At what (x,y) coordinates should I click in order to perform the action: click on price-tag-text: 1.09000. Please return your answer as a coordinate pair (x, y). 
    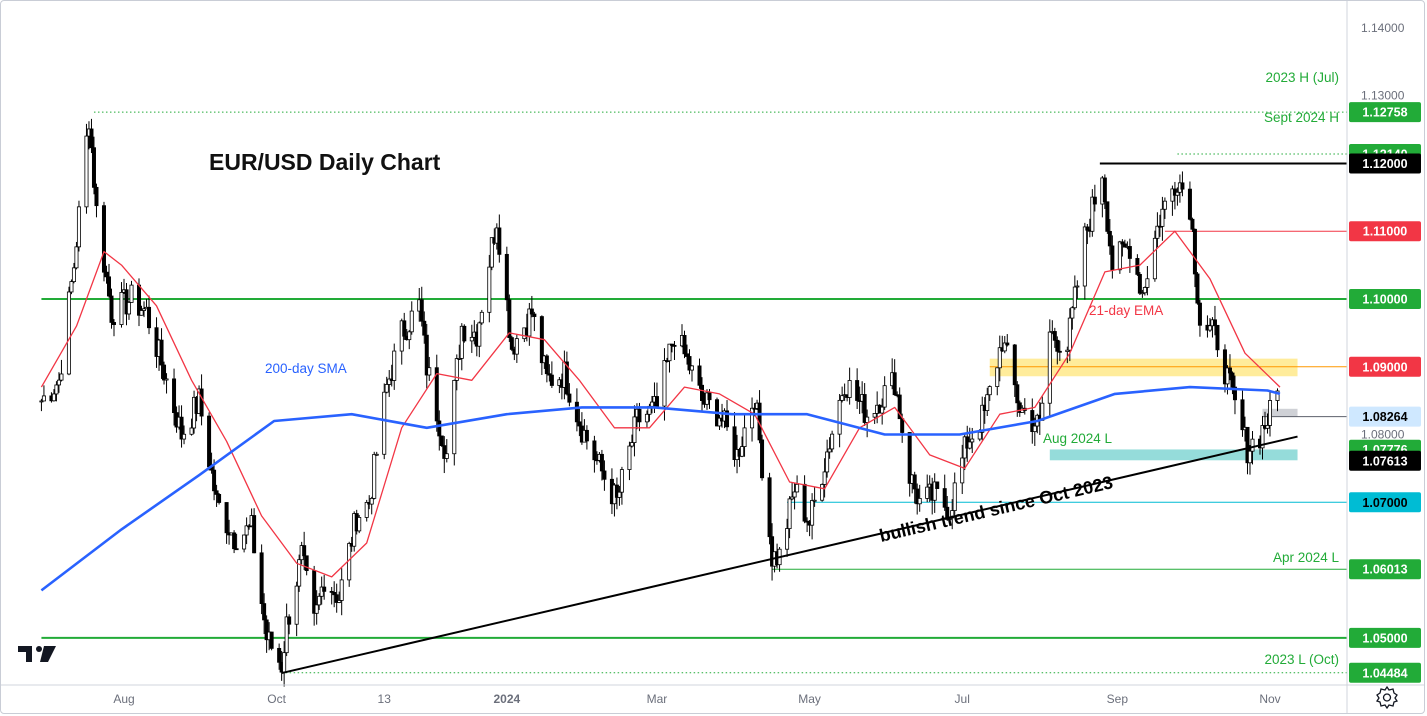
    Looking at the image, I should click on (1384, 367).